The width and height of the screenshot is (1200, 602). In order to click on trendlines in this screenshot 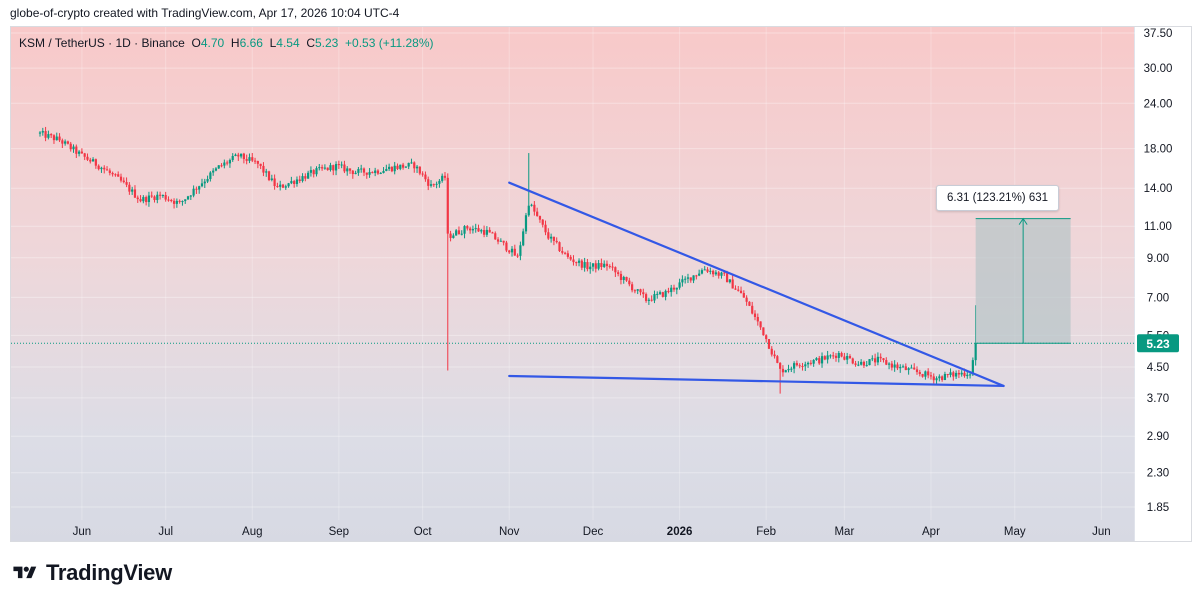, I will do `click(756, 284)`.